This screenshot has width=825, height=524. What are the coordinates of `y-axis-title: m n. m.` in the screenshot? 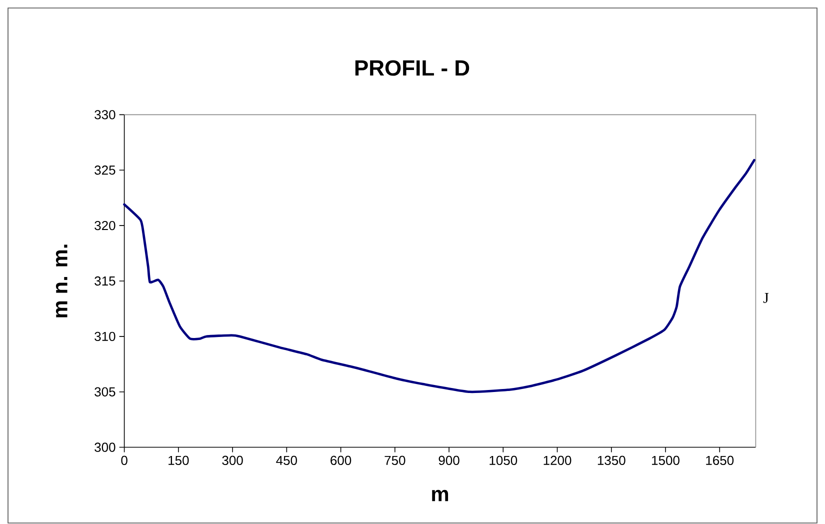 It's located at (62, 281).